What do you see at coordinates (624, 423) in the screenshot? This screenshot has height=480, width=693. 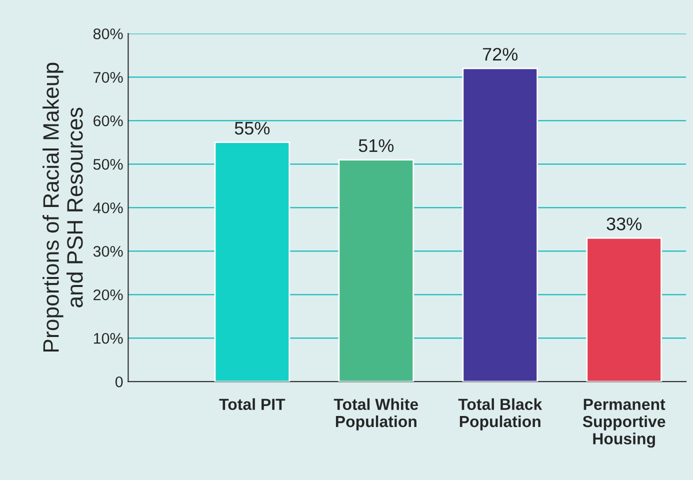 I see `x-tick-label: Permanent Supportive Housing` at bounding box center [624, 423].